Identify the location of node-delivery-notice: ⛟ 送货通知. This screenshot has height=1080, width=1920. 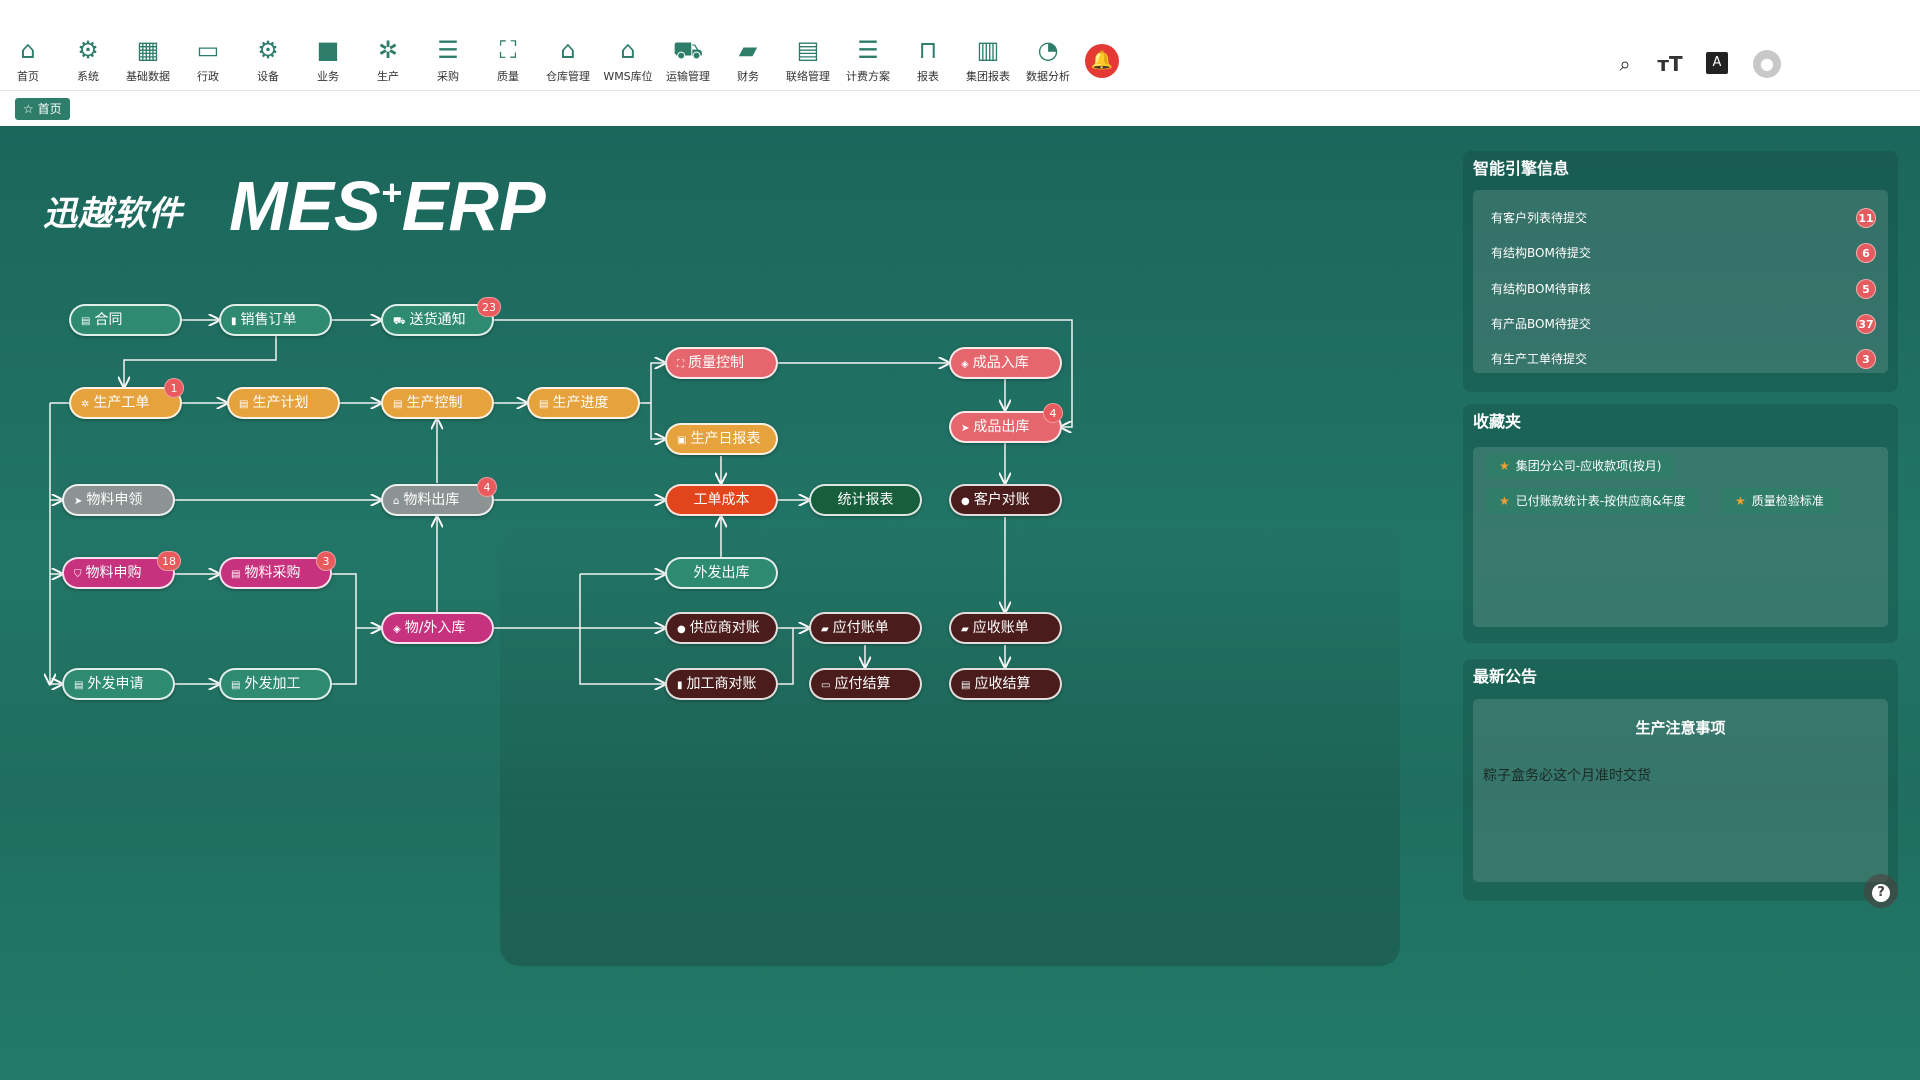
(437, 320).